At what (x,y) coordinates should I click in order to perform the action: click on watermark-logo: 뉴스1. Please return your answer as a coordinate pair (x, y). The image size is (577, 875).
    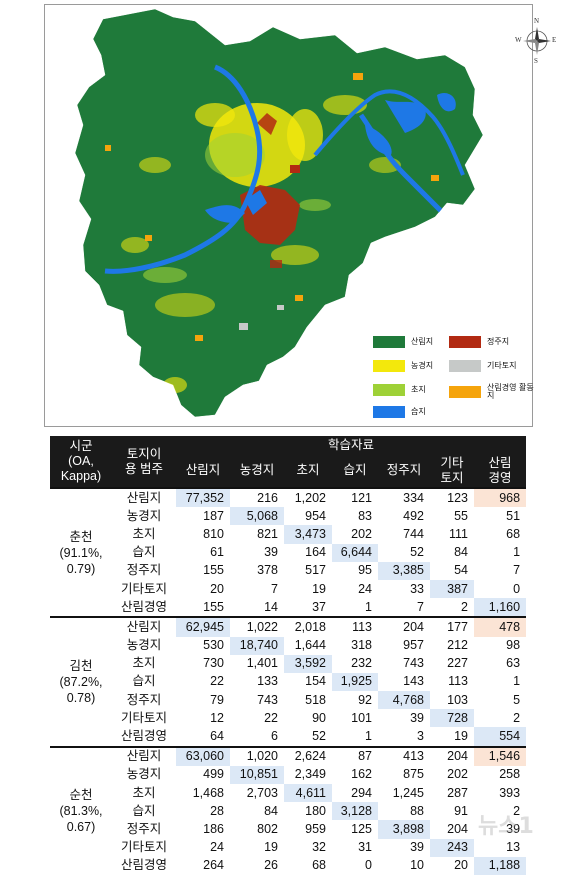
    Looking at the image, I should click on (506, 826).